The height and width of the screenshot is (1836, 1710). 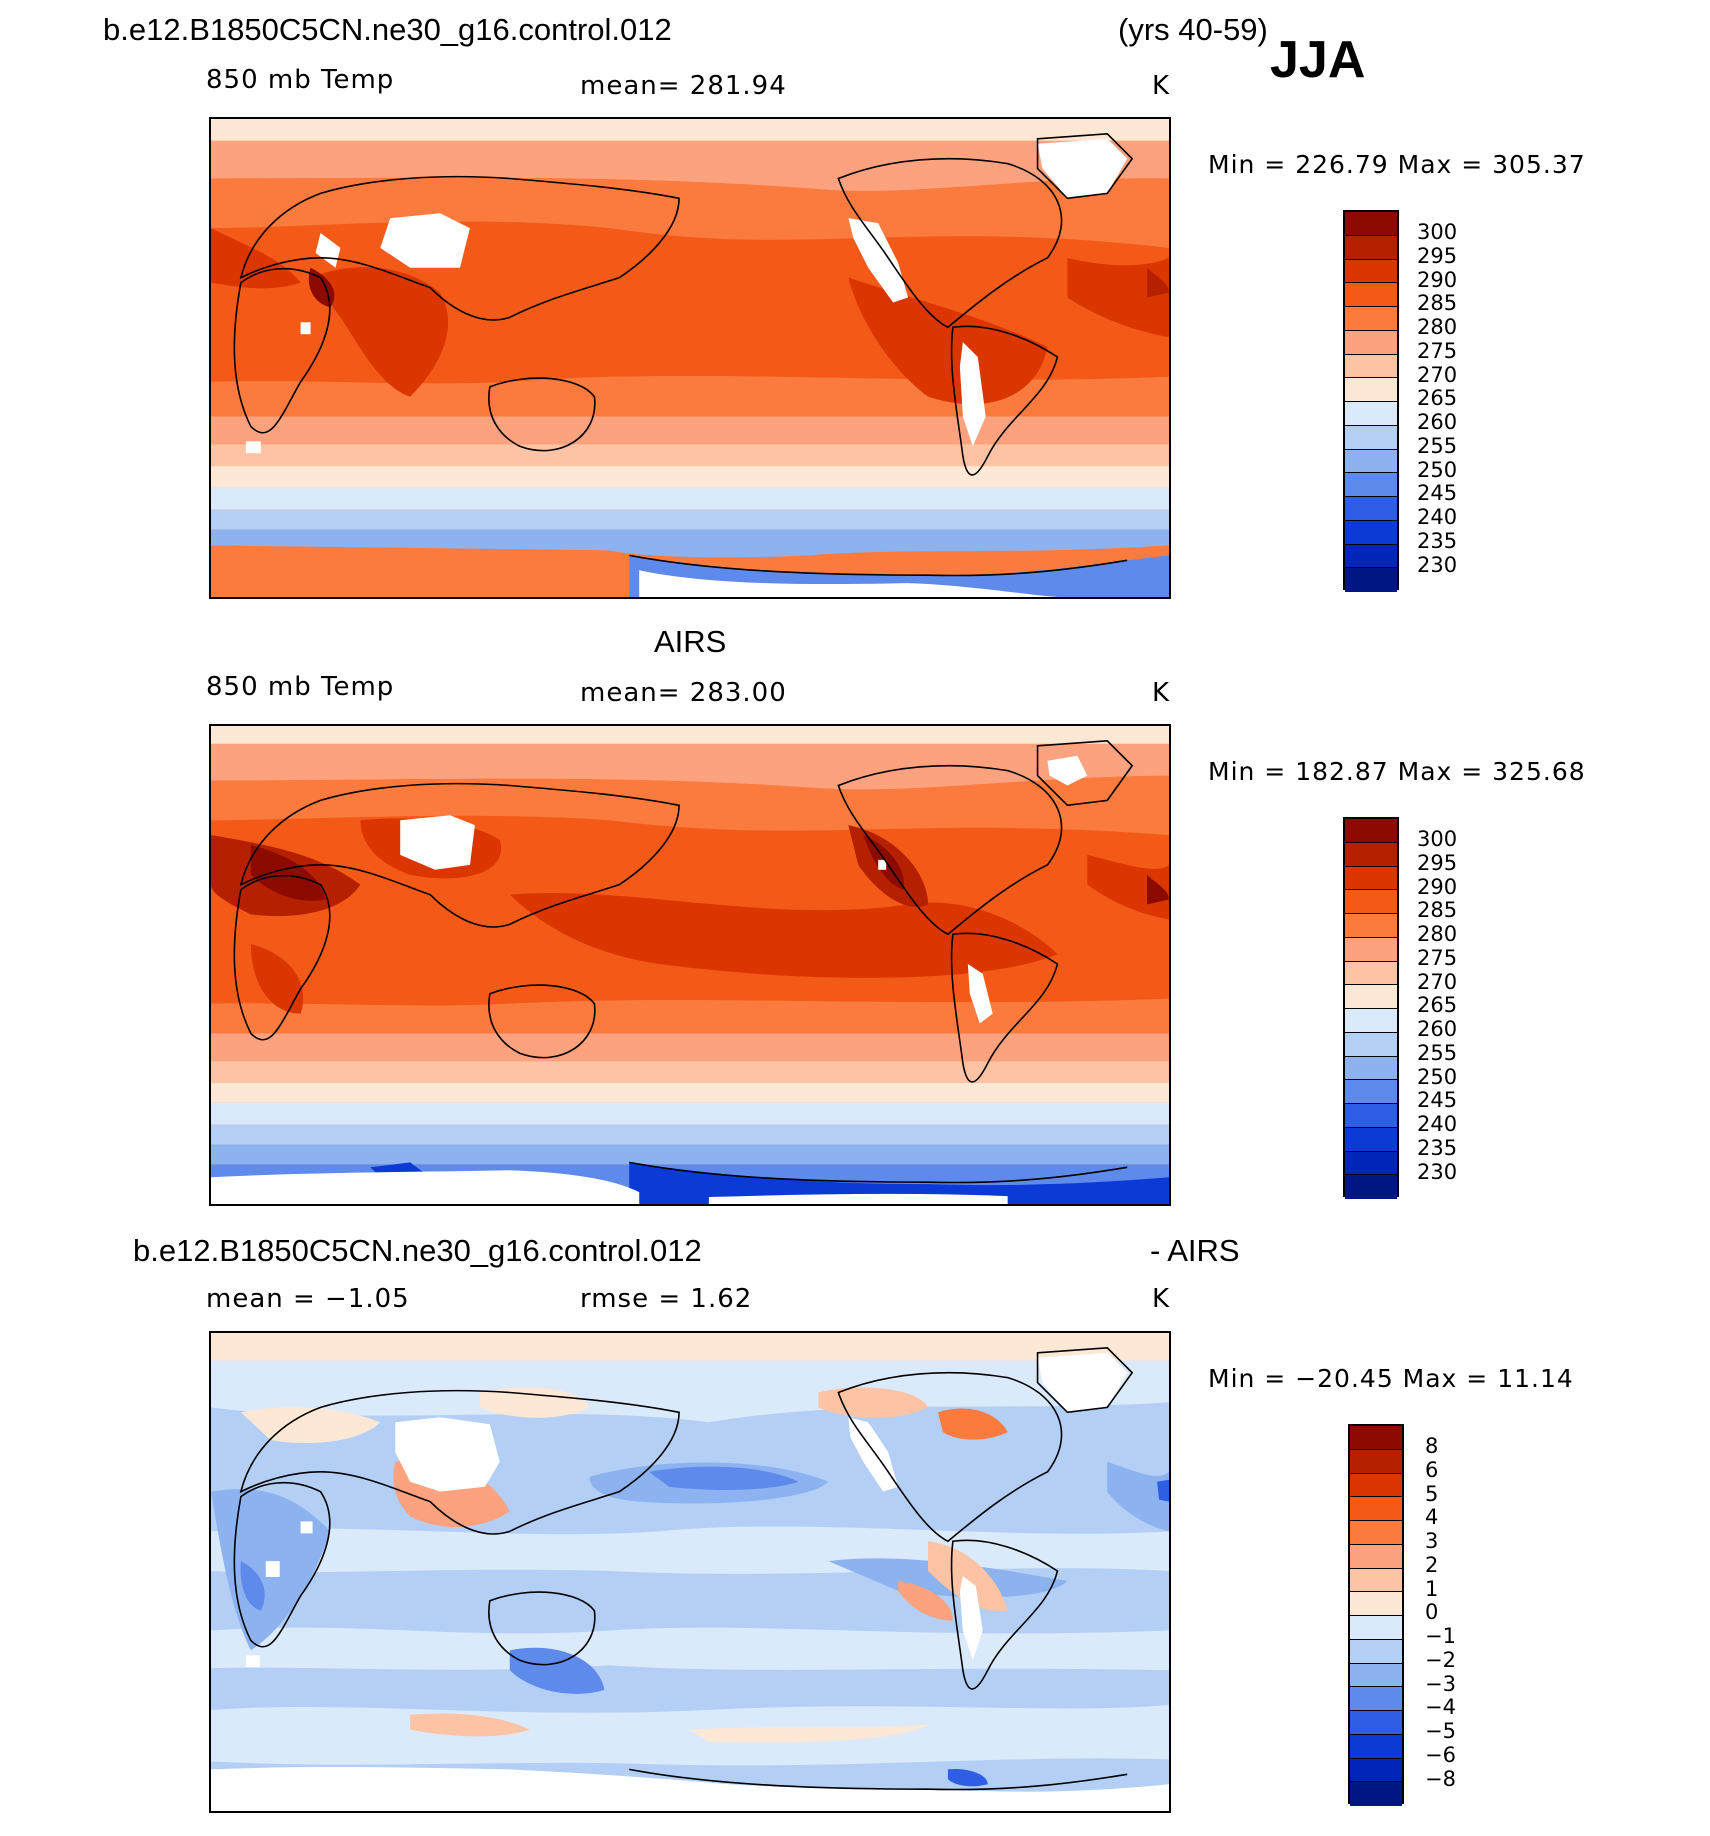 I want to click on panel1-variable: 850 mb Temp, so click(x=300, y=80).